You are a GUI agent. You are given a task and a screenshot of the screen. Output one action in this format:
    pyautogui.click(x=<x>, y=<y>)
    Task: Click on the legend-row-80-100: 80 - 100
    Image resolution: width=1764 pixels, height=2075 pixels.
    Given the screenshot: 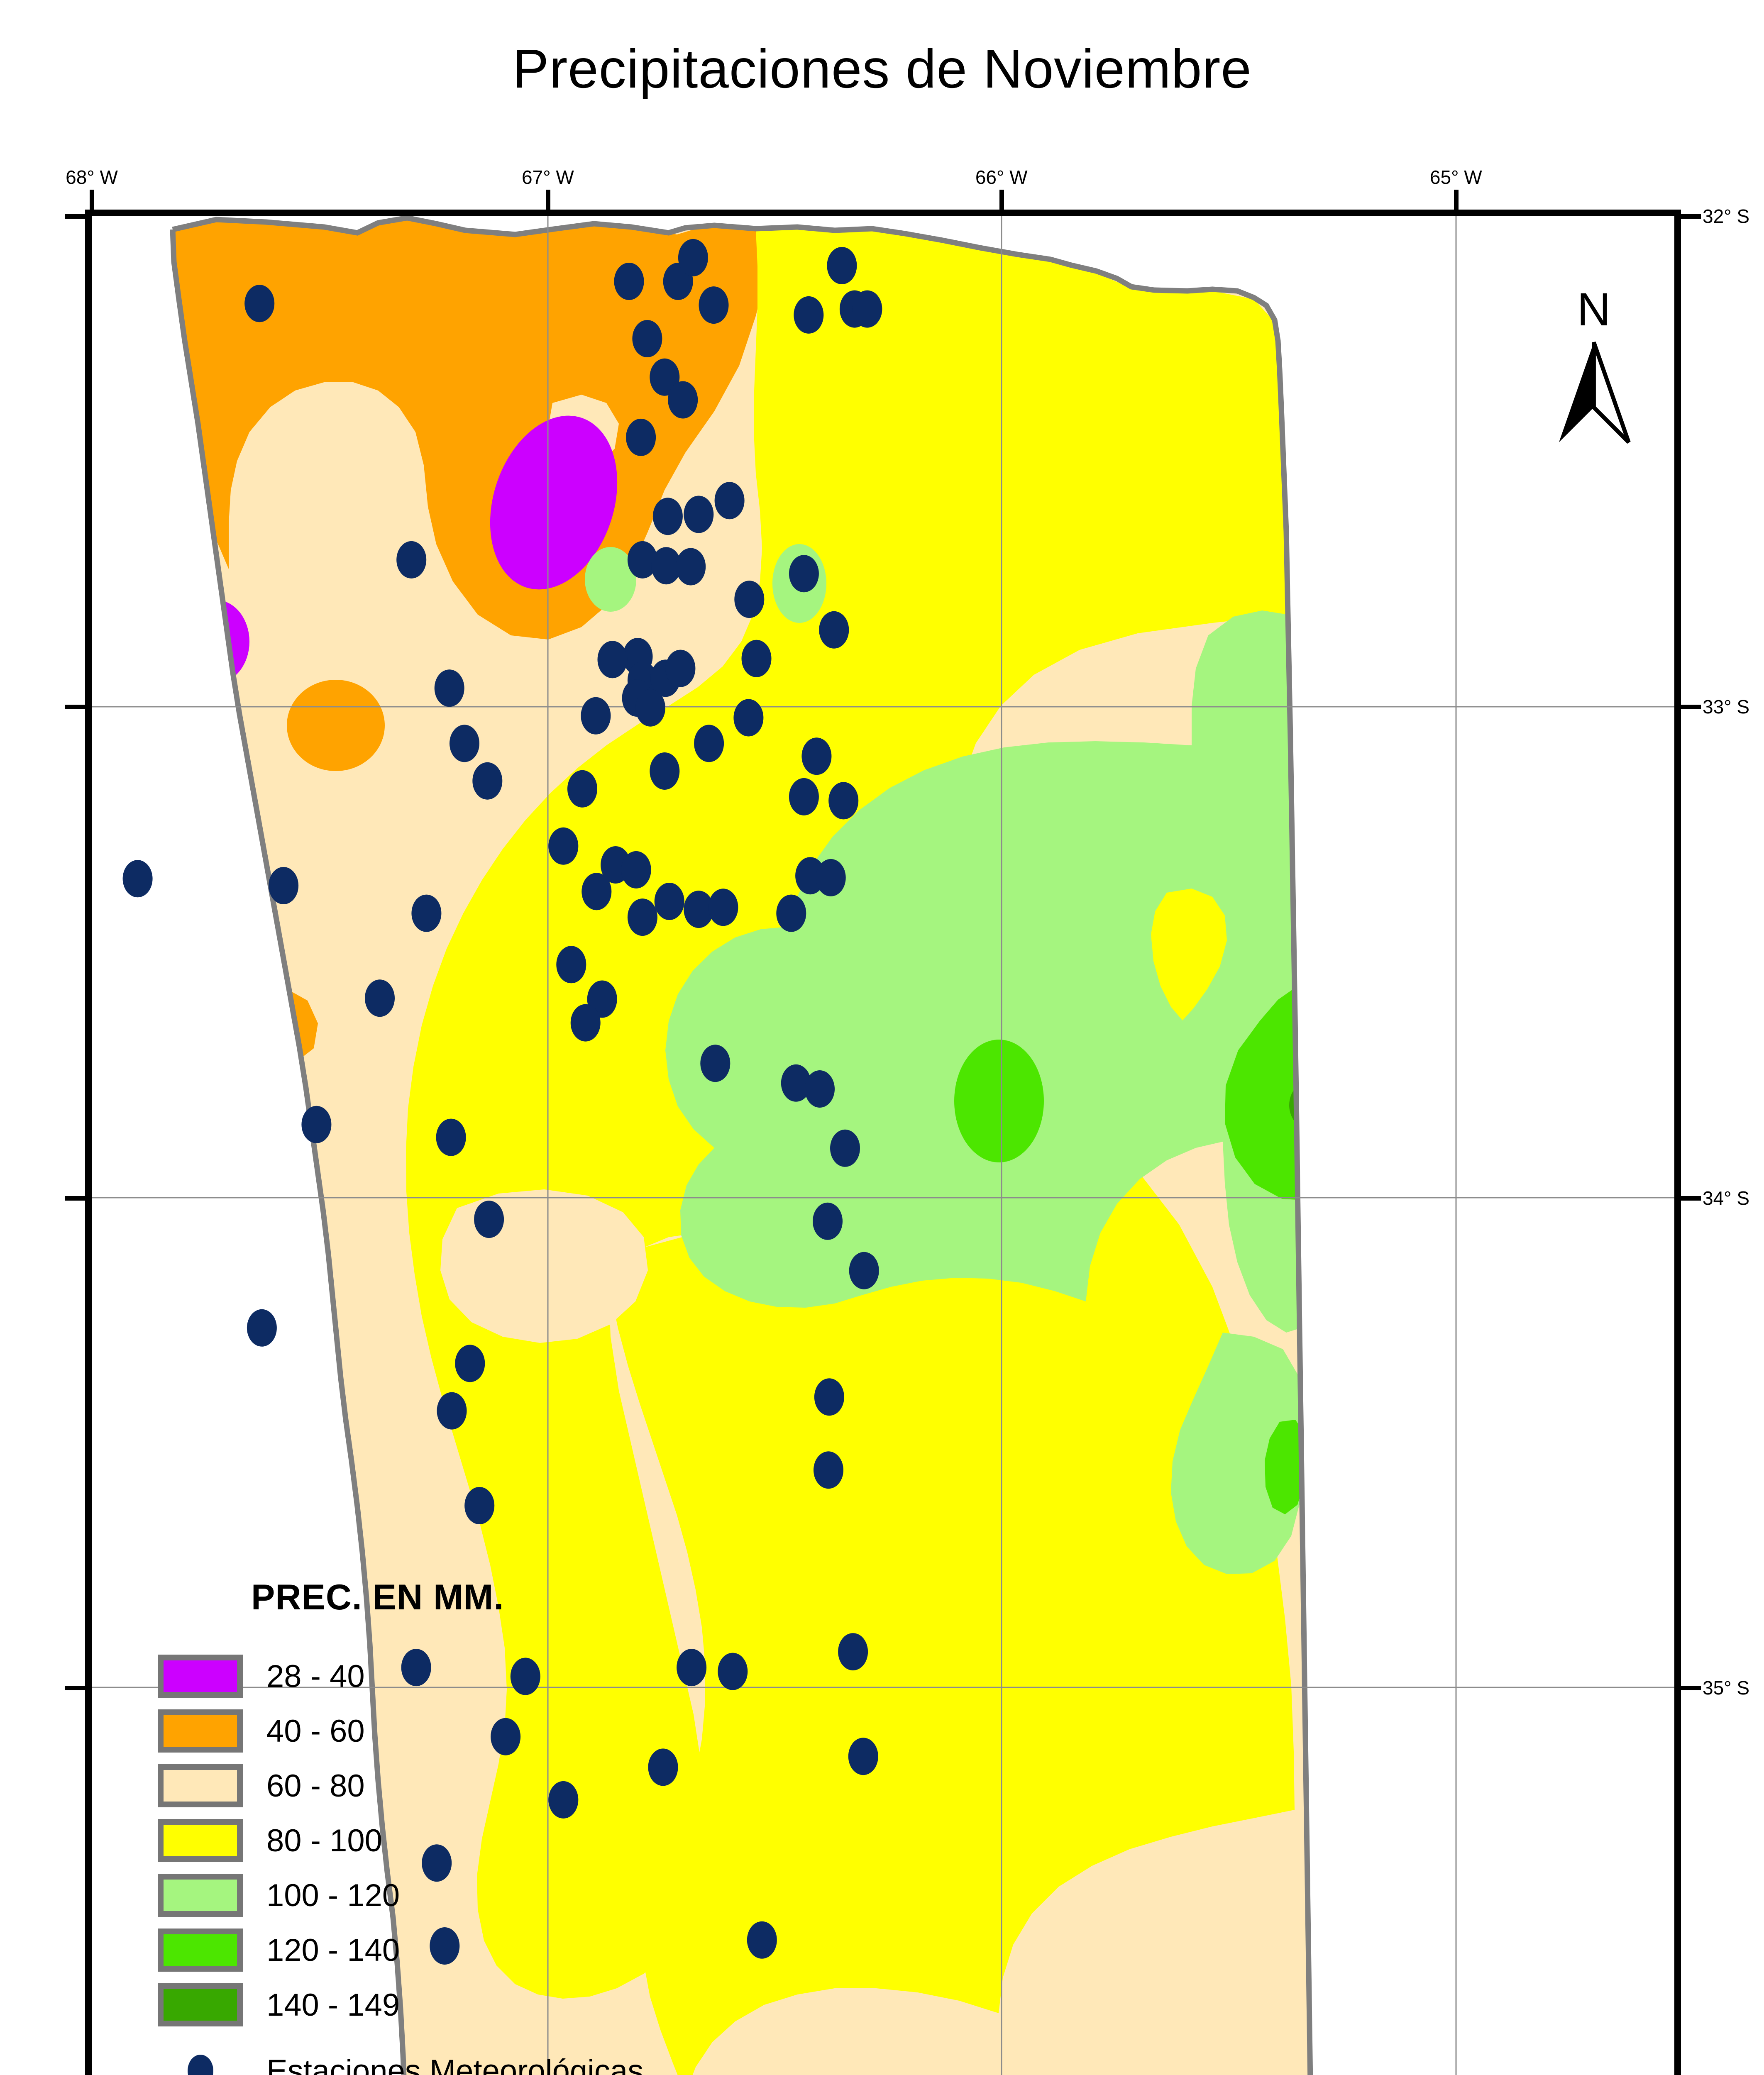 What is the action you would take?
    pyautogui.click(x=428, y=1840)
    